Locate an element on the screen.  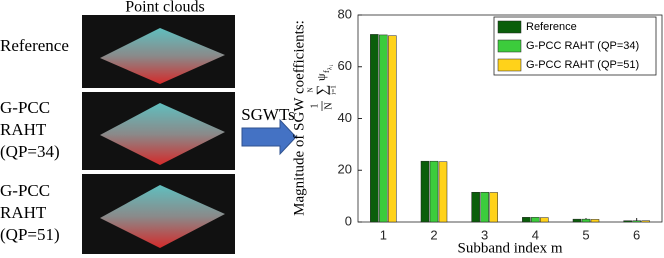
legend-label: G-PCC RAHT (QP=51) is located at coordinates (582, 65).